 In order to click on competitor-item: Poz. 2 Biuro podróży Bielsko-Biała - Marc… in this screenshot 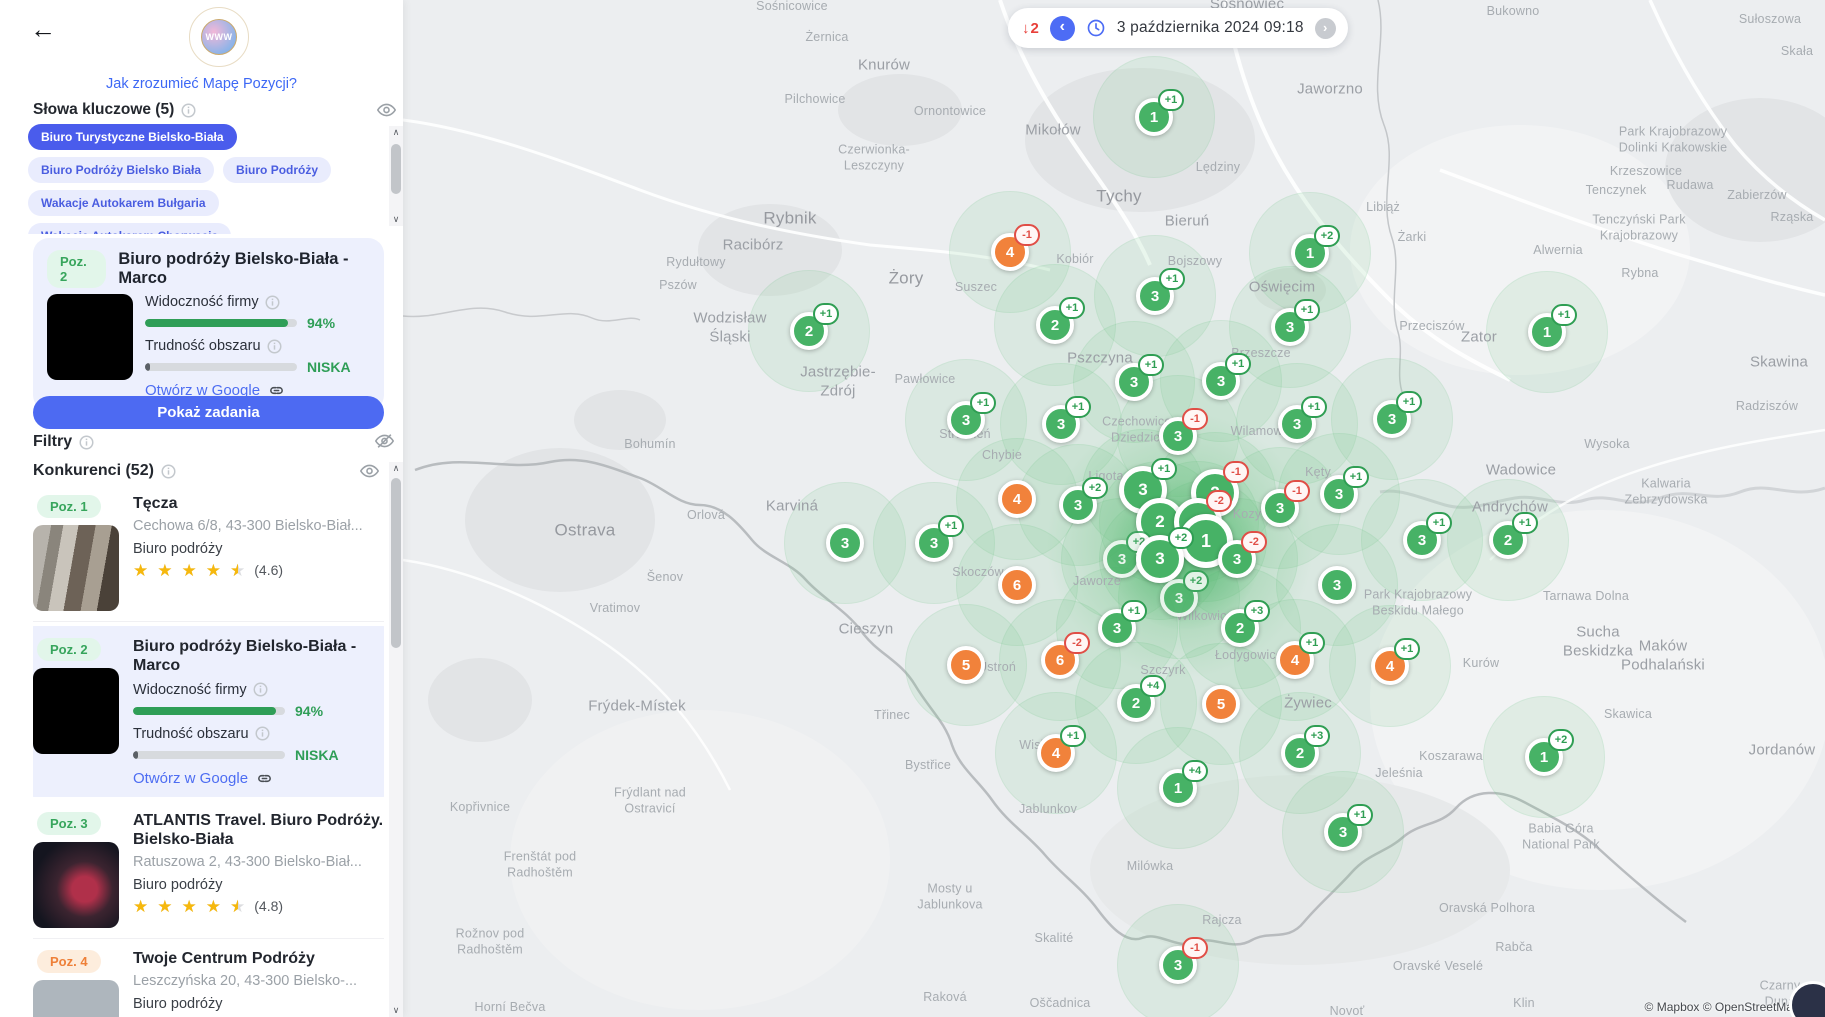, I will do `click(208, 711)`.